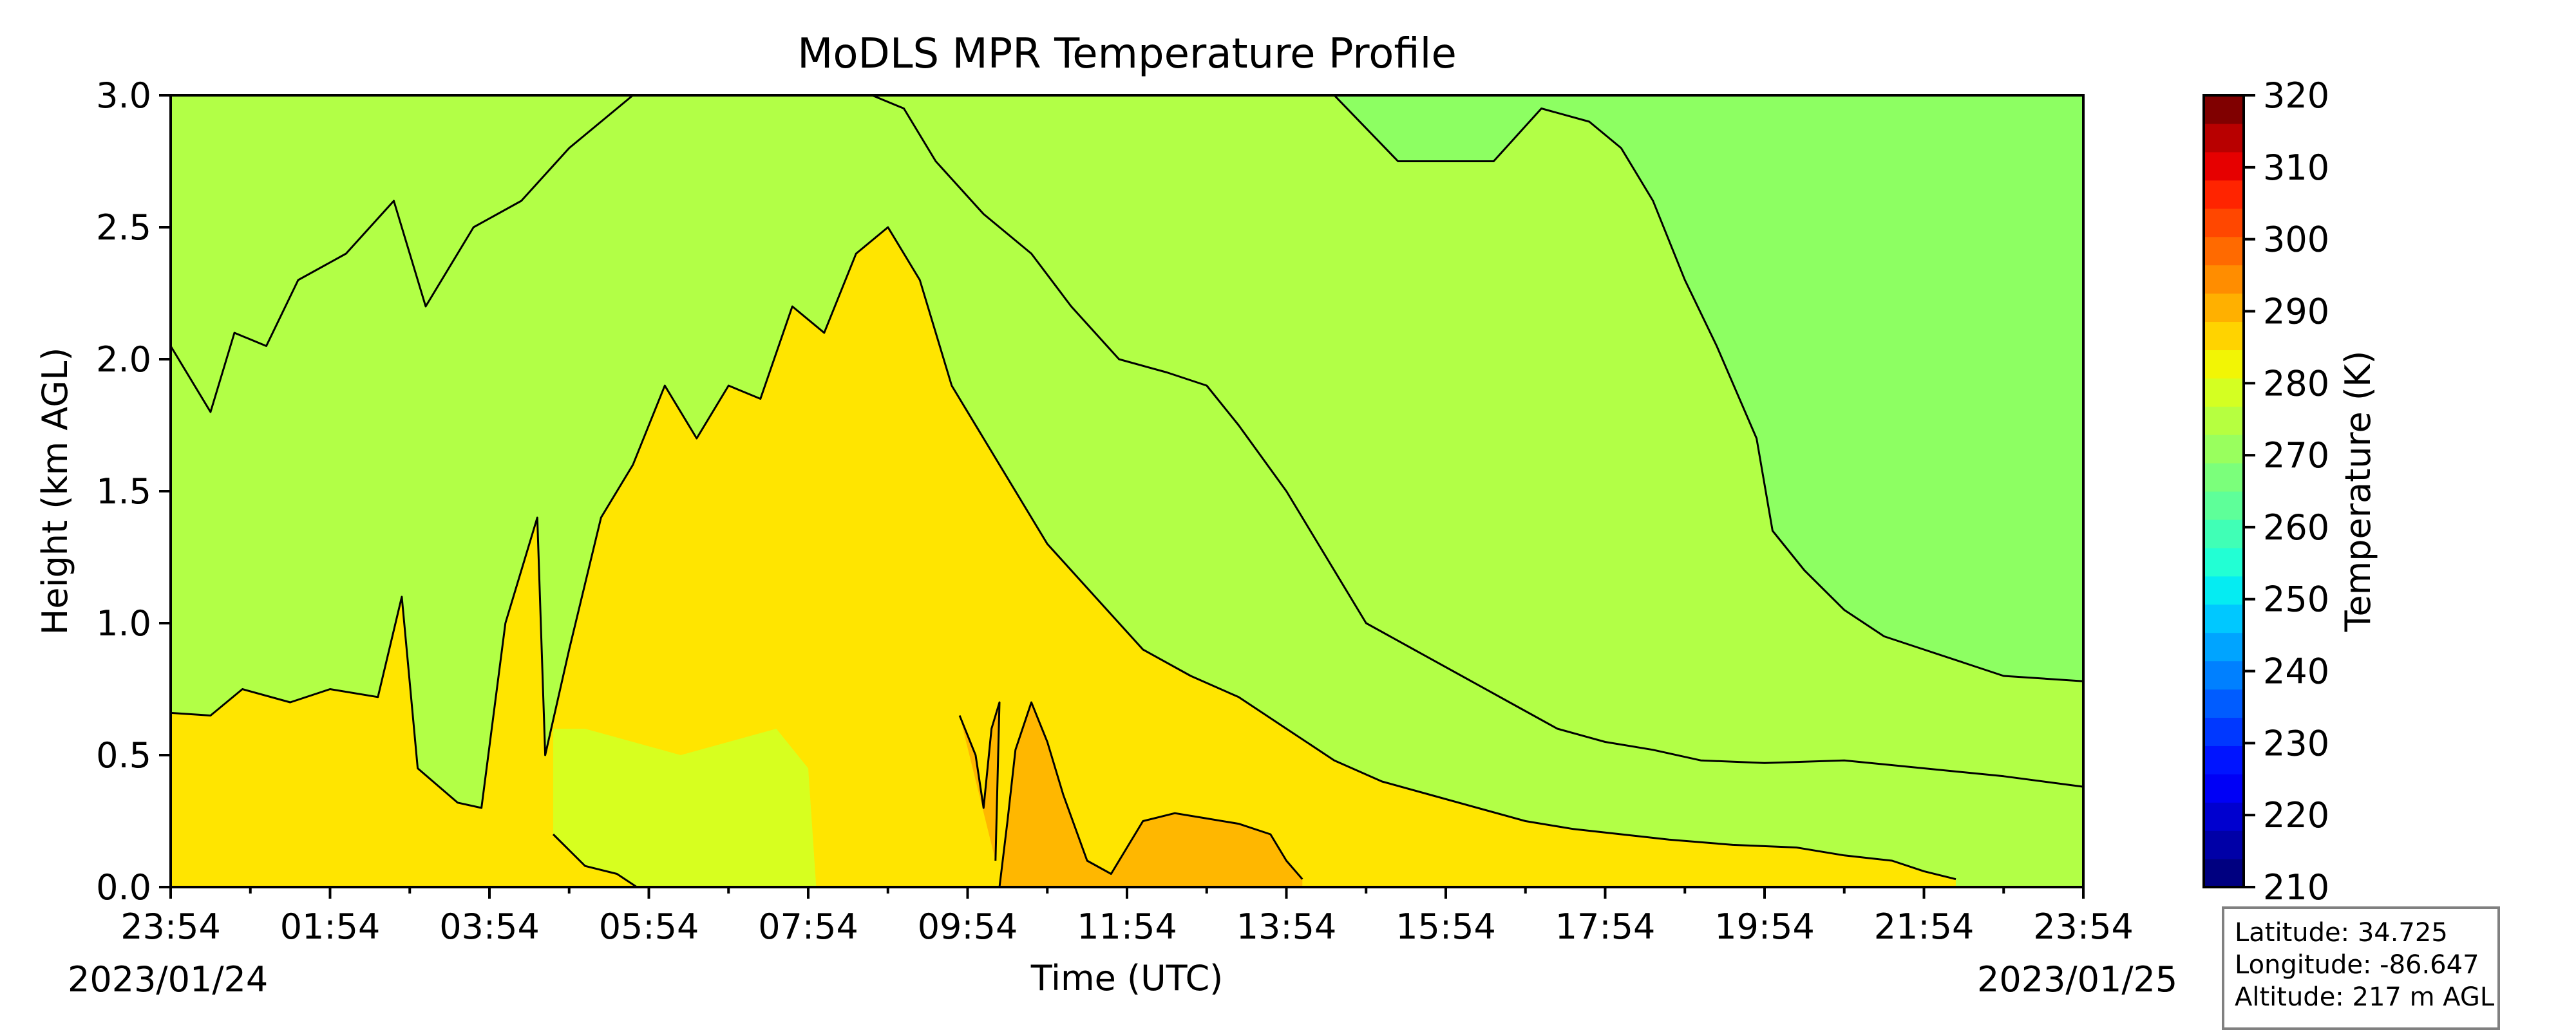 The image size is (2576, 1030). What do you see at coordinates (124, 95) in the screenshot?
I see `y-tick-label: 3.0` at bounding box center [124, 95].